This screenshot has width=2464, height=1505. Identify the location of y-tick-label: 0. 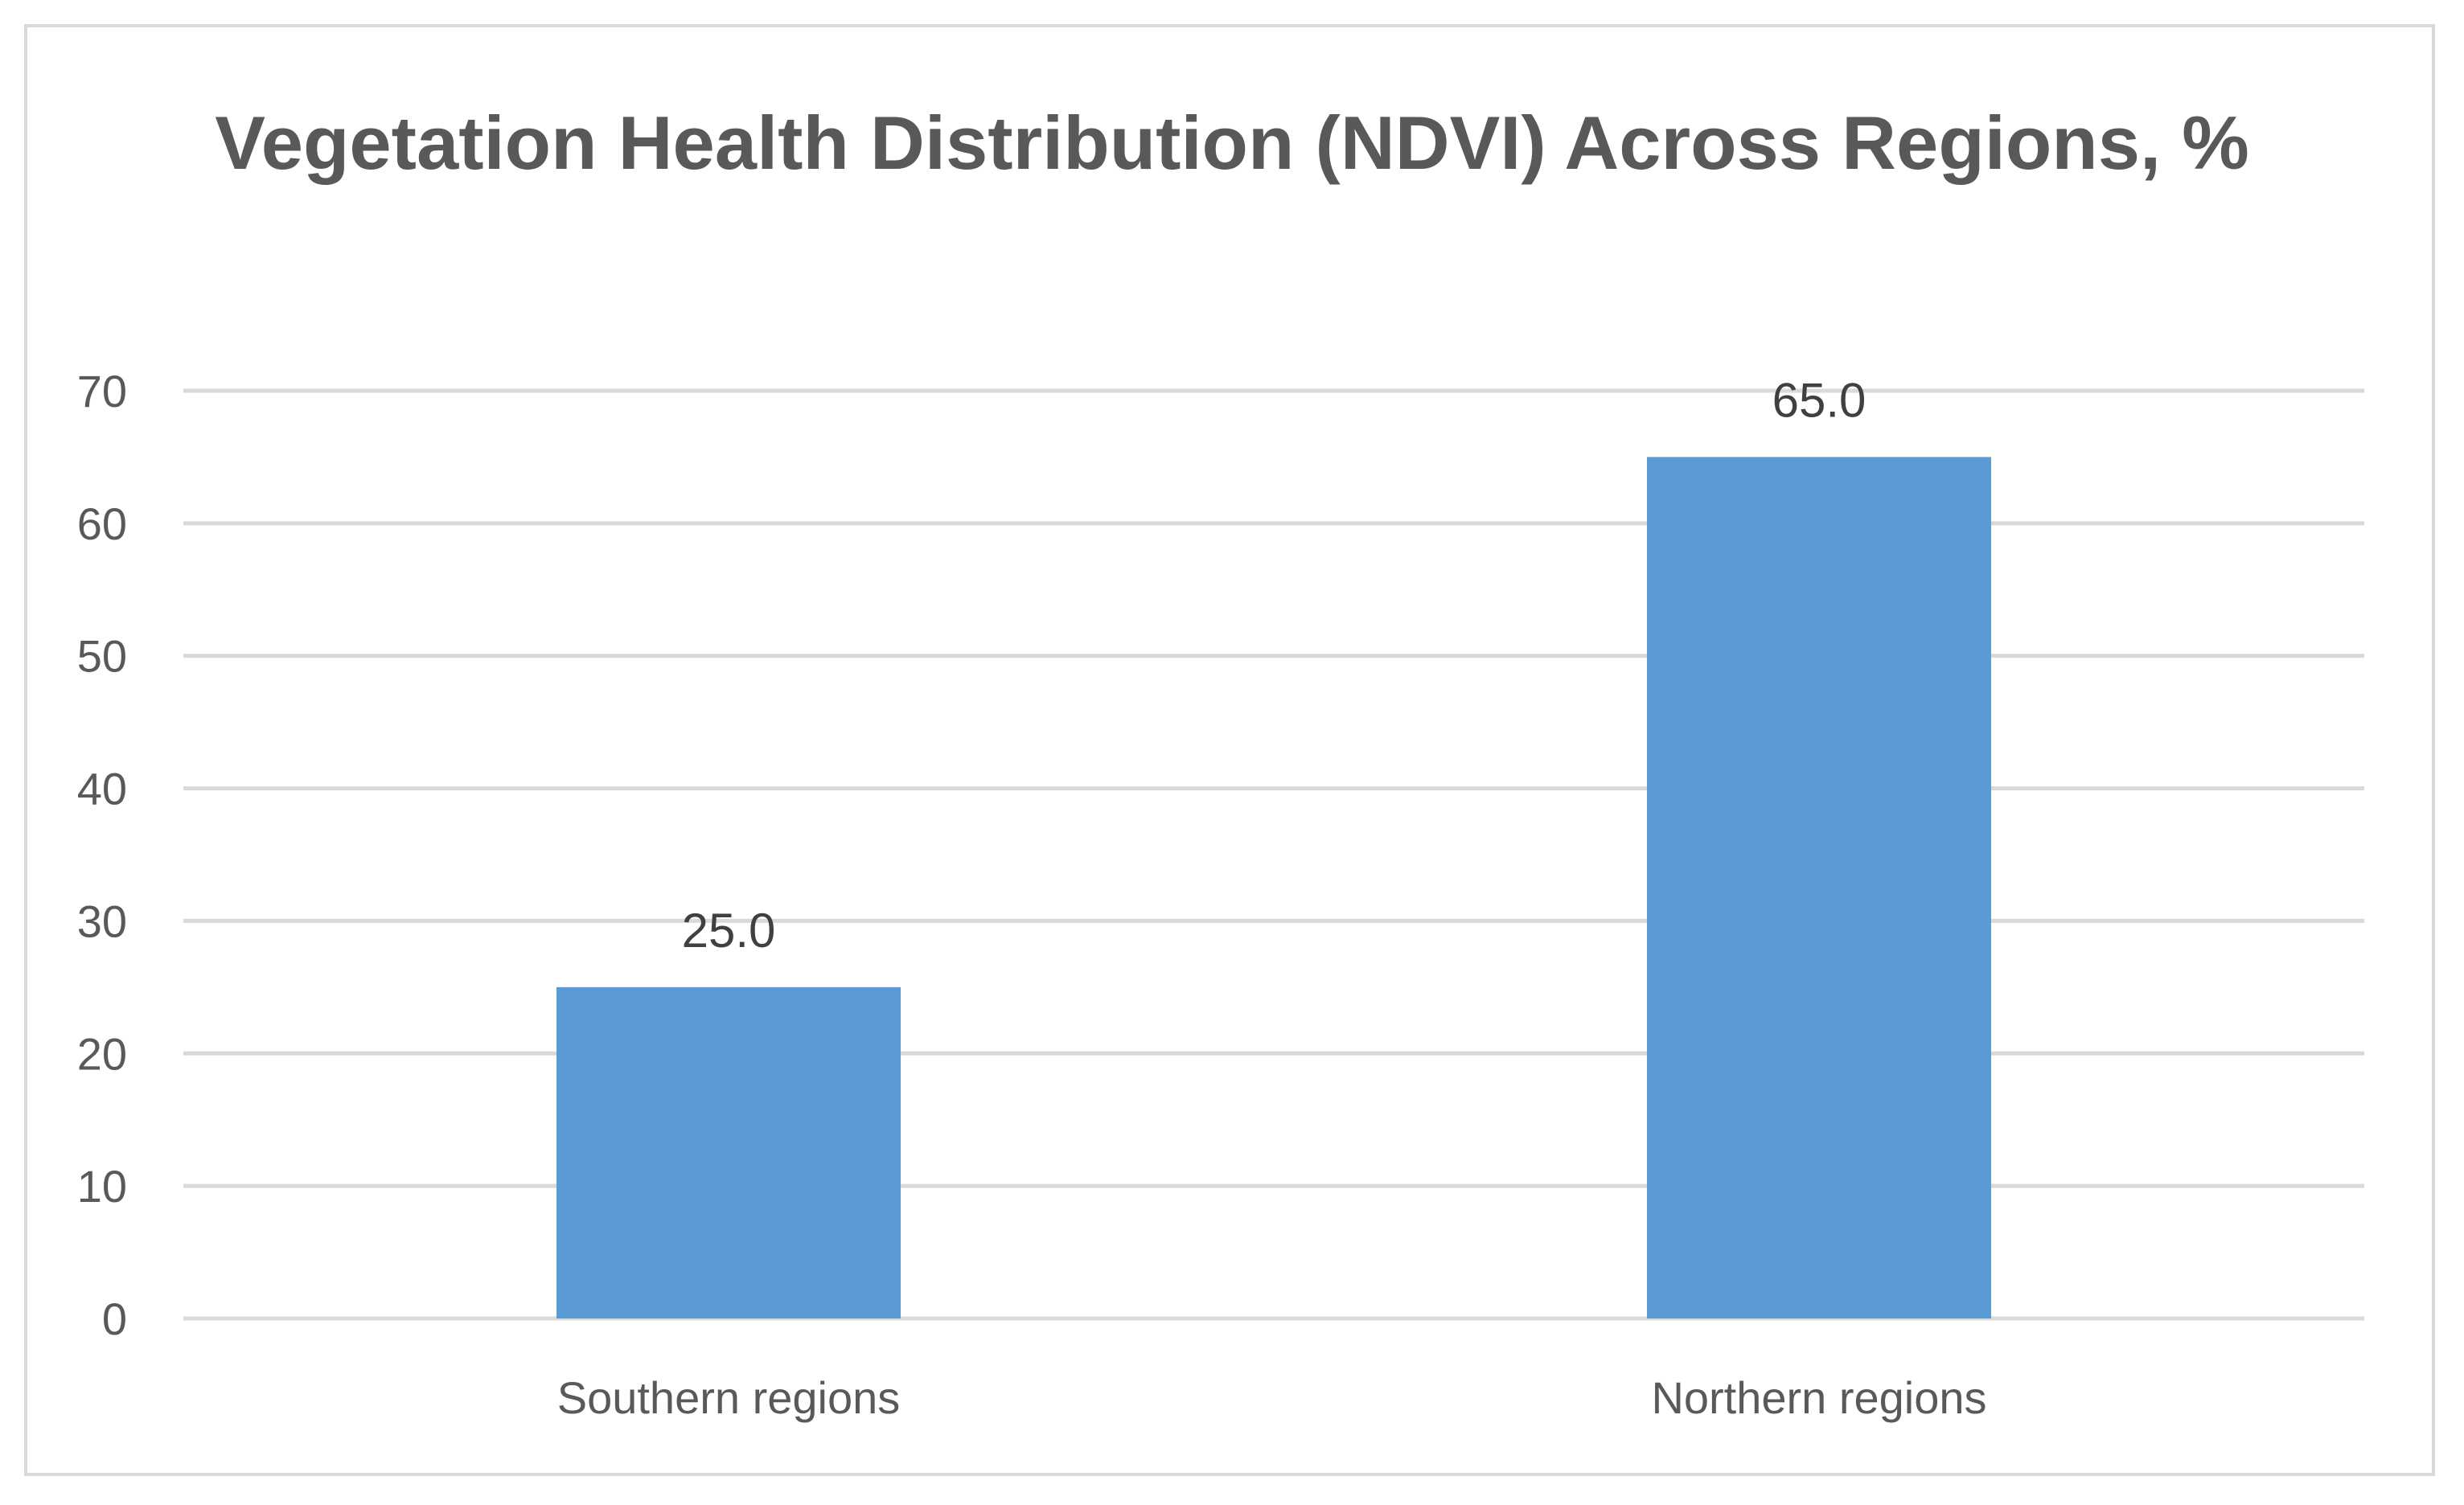
(115, 1319).